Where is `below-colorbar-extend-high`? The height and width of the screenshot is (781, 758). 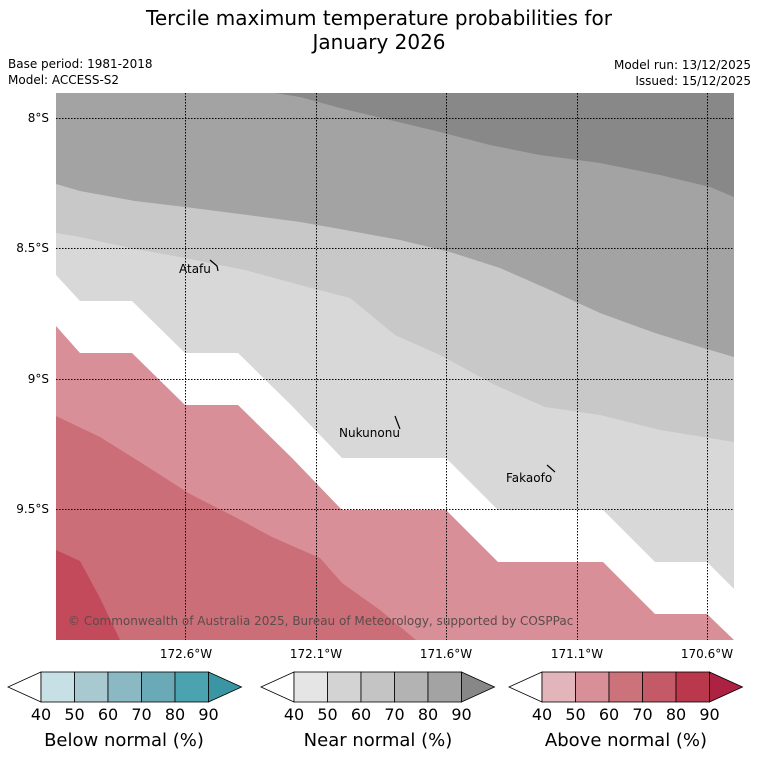 below-colorbar-extend-high is located at coordinates (225, 687).